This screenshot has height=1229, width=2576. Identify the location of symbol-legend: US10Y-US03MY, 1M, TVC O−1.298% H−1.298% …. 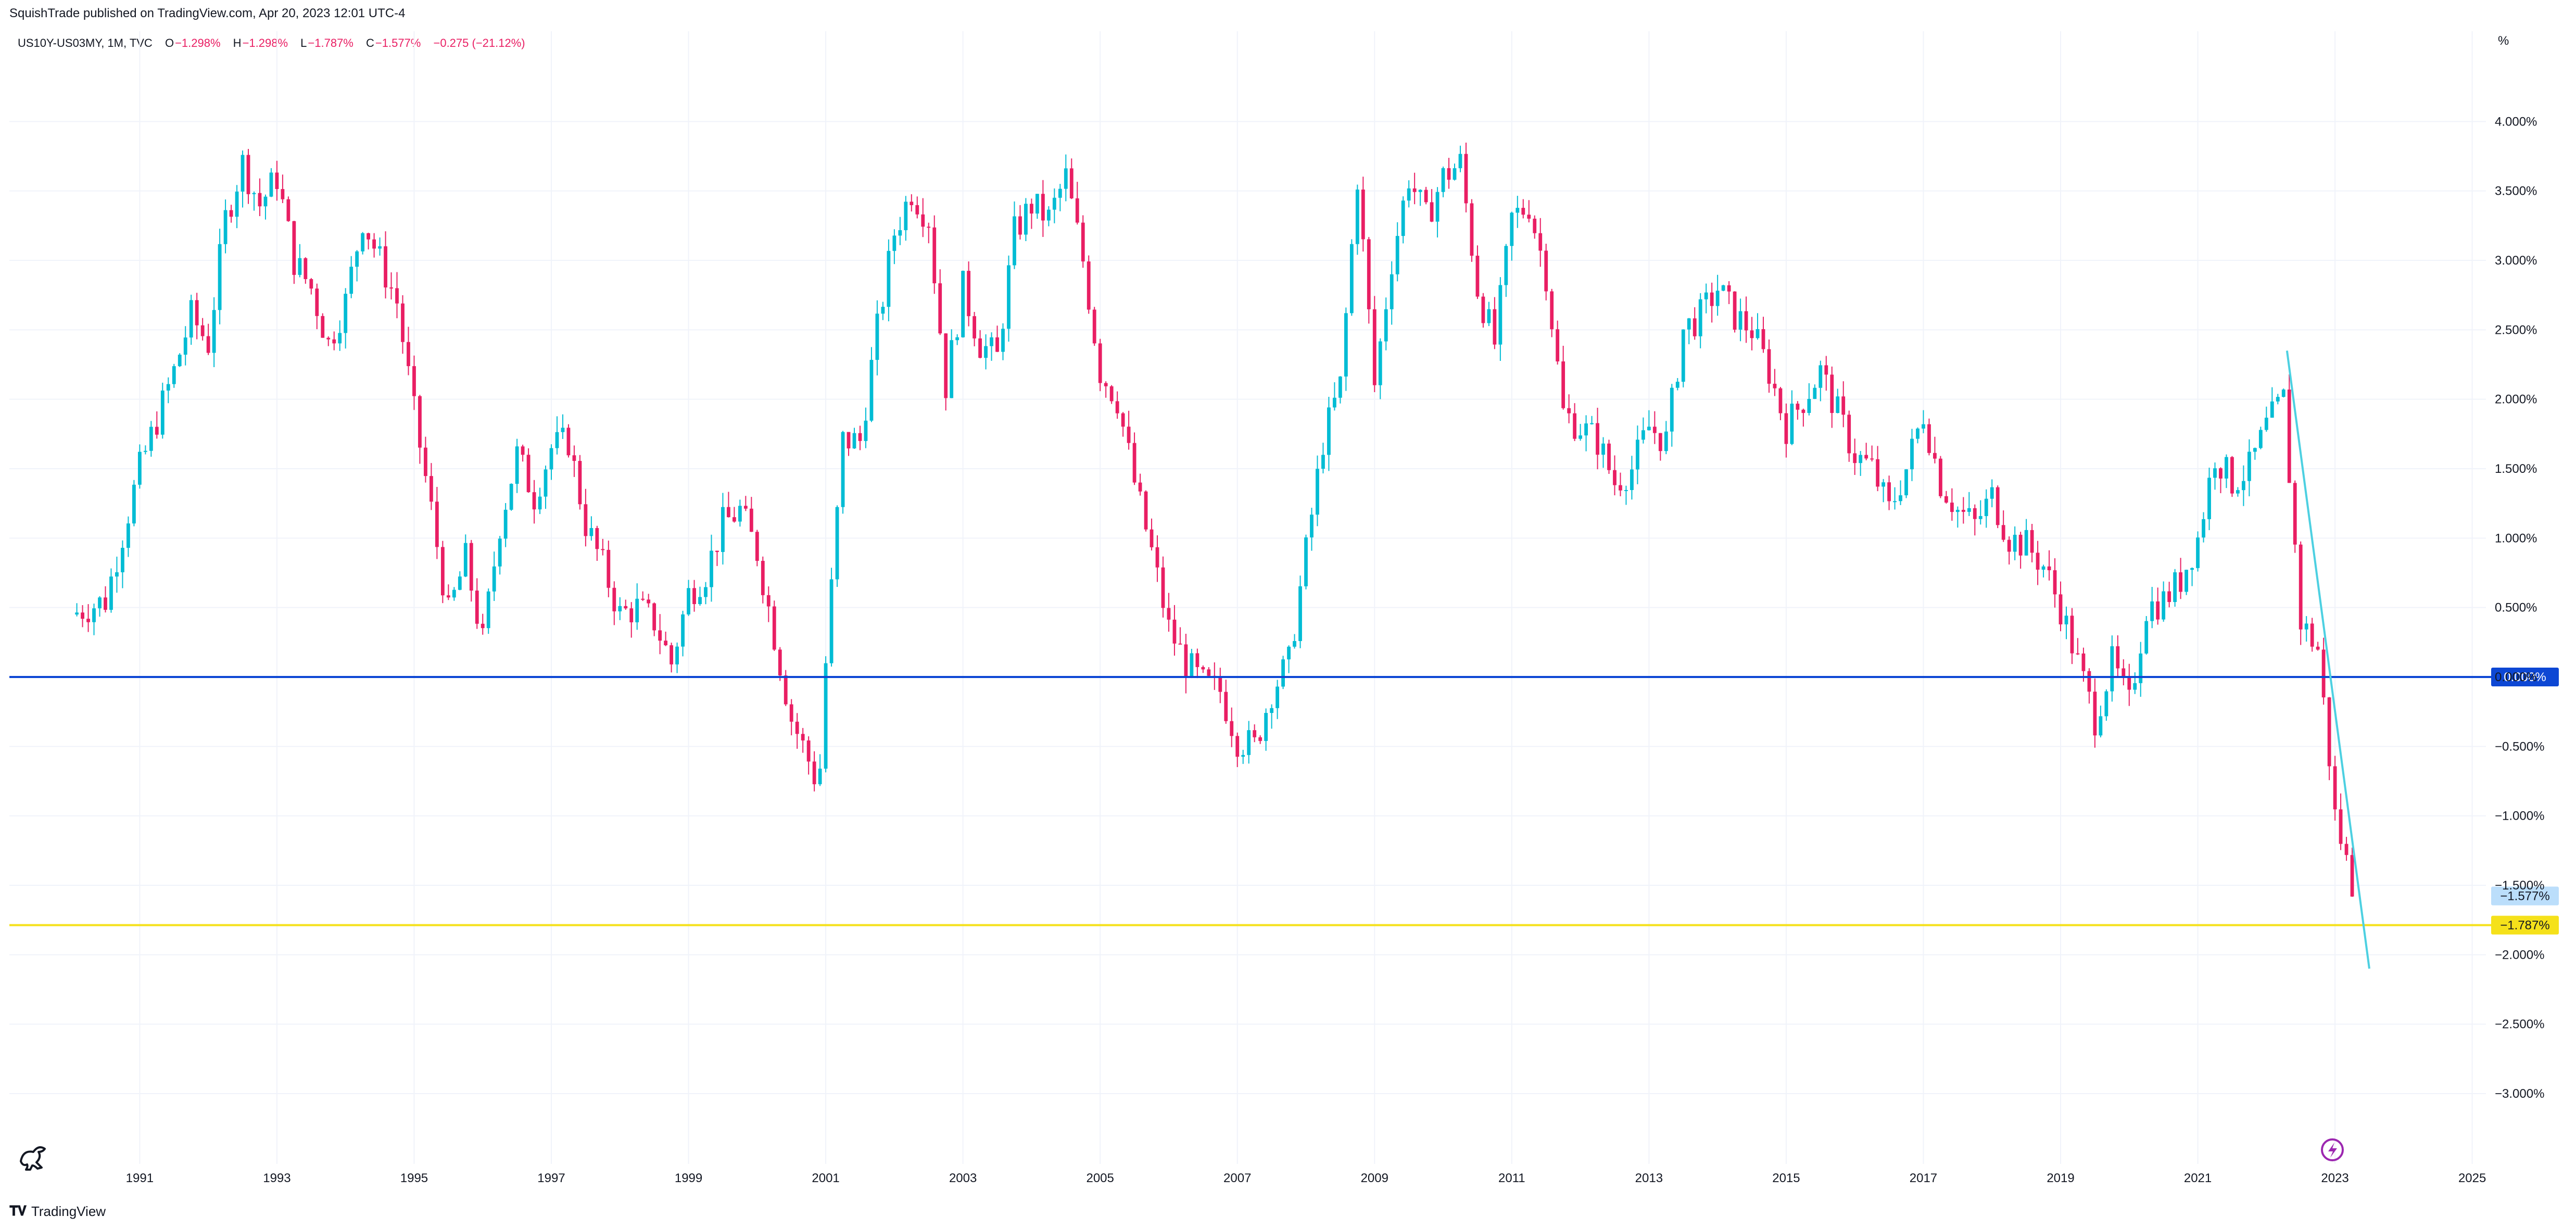
(271, 43).